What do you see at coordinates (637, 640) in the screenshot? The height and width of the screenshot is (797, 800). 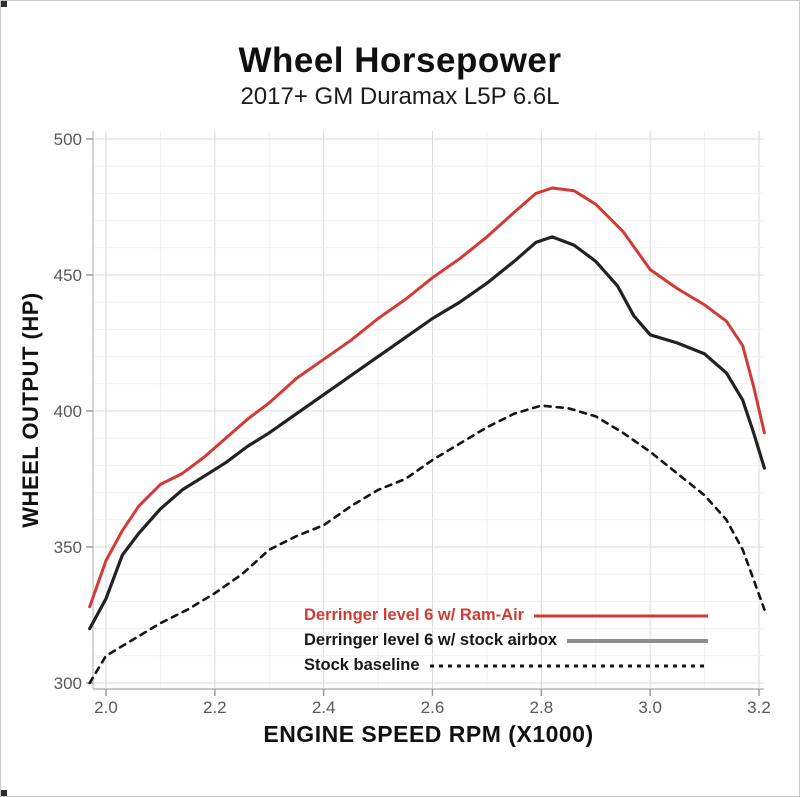 I see `legend-line-stock-airbox-sample` at bounding box center [637, 640].